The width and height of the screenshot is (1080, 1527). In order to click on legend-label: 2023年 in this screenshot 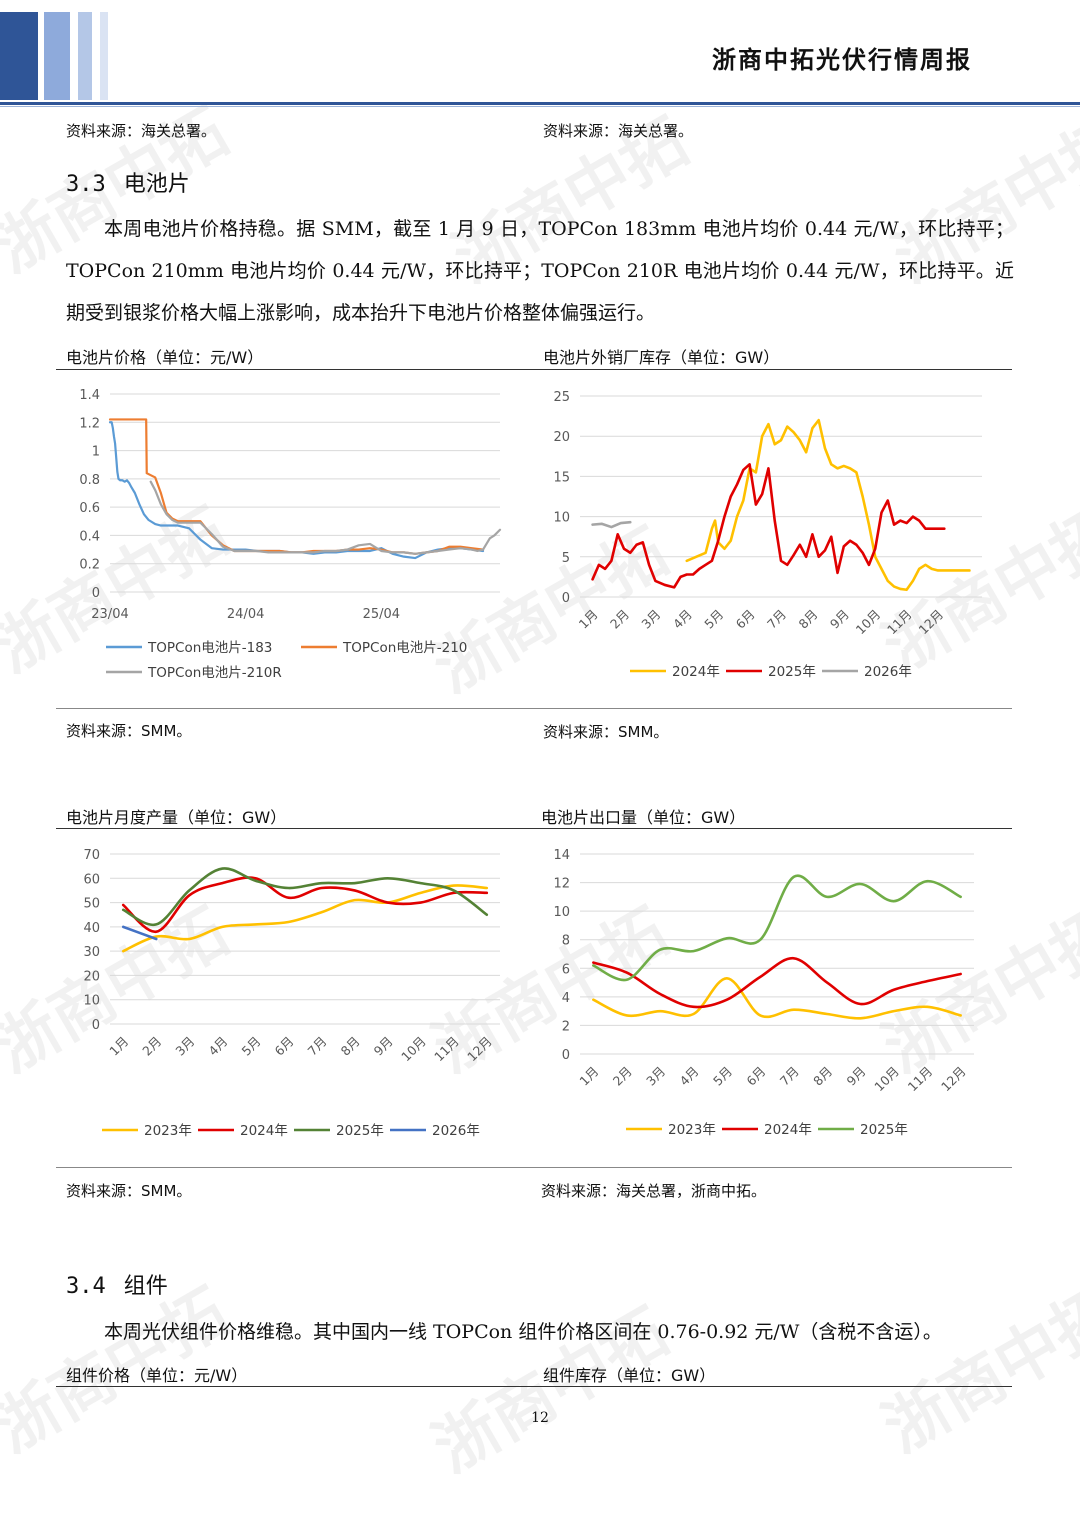, I will do `click(692, 1130)`.